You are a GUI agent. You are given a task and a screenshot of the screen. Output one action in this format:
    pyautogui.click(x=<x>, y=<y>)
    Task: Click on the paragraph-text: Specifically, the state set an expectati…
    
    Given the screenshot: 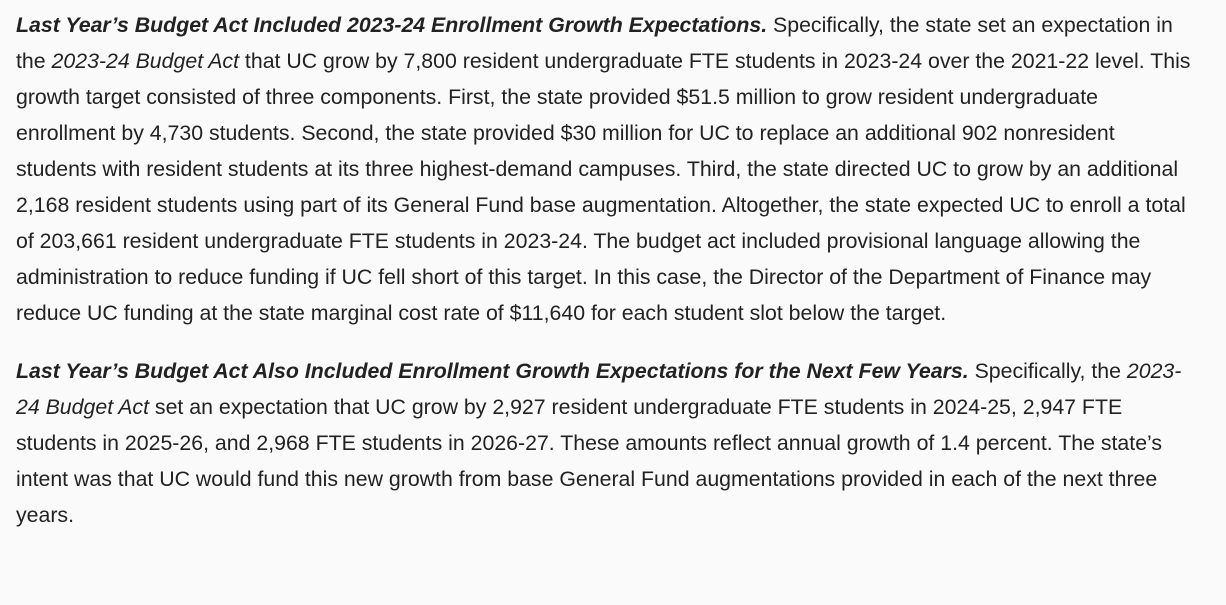 What is the action you would take?
    pyautogui.click(x=594, y=43)
    